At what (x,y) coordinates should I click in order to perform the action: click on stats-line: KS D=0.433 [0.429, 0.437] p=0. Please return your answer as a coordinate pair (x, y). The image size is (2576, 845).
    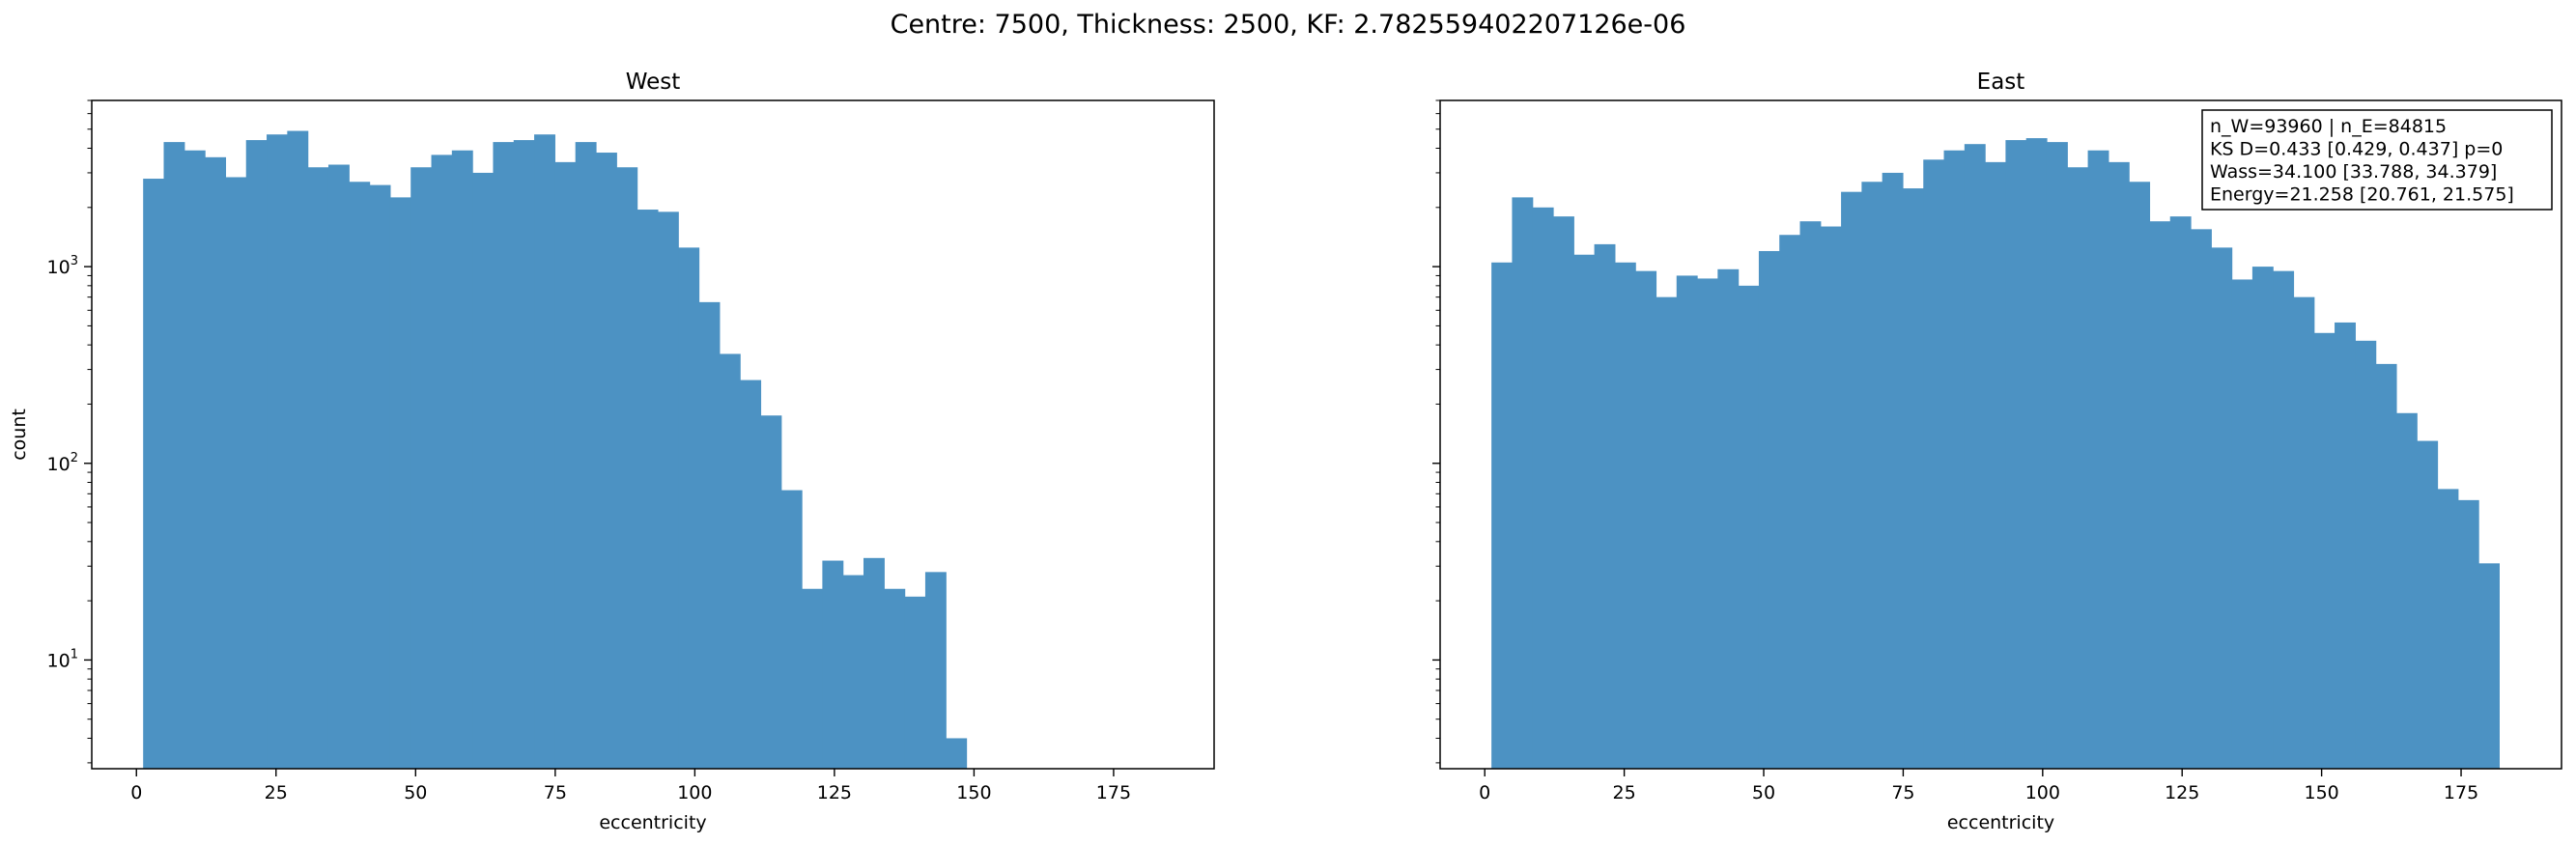
    Looking at the image, I should click on (2356, 149).